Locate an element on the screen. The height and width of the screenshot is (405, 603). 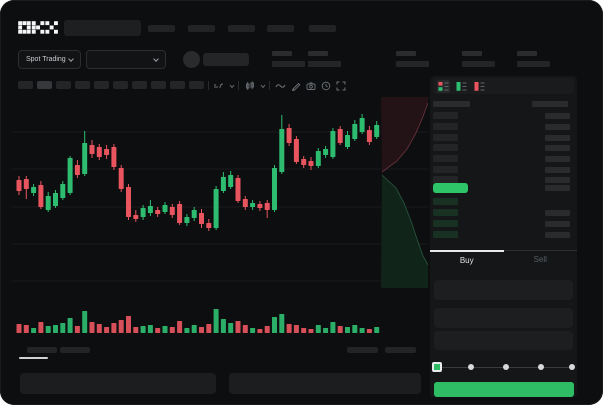
coin-icon is located at coordinates (191, 59).